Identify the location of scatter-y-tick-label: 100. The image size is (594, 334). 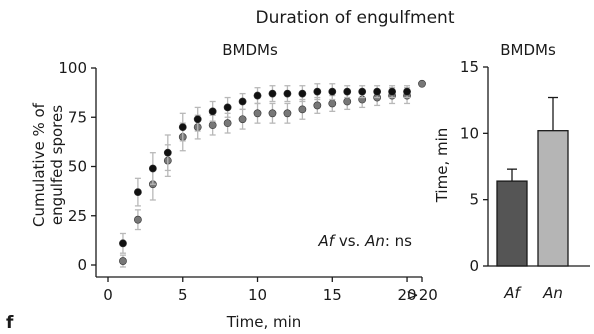
(72, 68).